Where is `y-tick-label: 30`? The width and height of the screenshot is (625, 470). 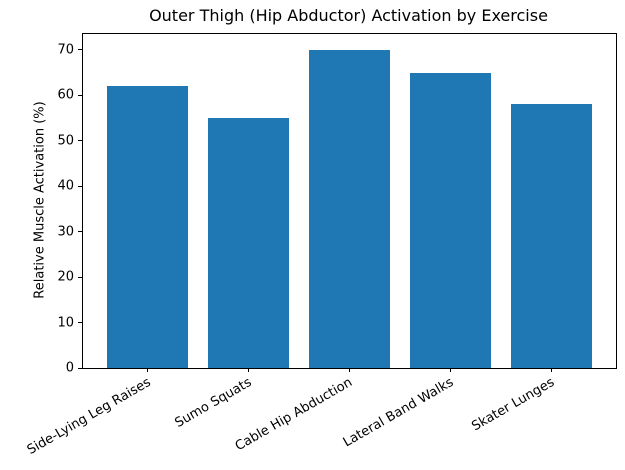 y-tick-label: 30 is located at coordinates (65, 232).